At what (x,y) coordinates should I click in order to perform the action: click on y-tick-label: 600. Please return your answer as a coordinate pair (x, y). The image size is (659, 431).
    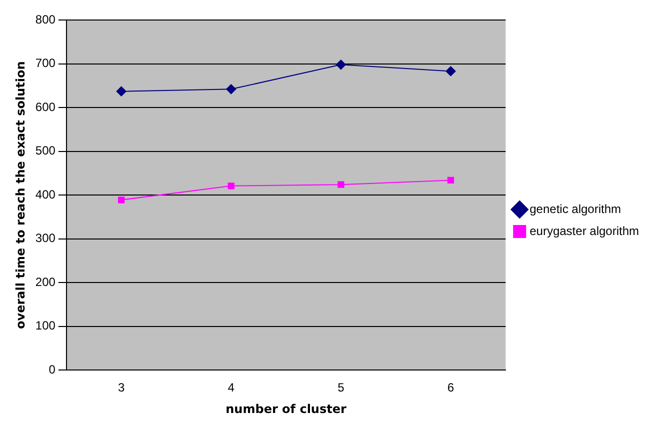
    Looking at the image, I should click on (45, 107).